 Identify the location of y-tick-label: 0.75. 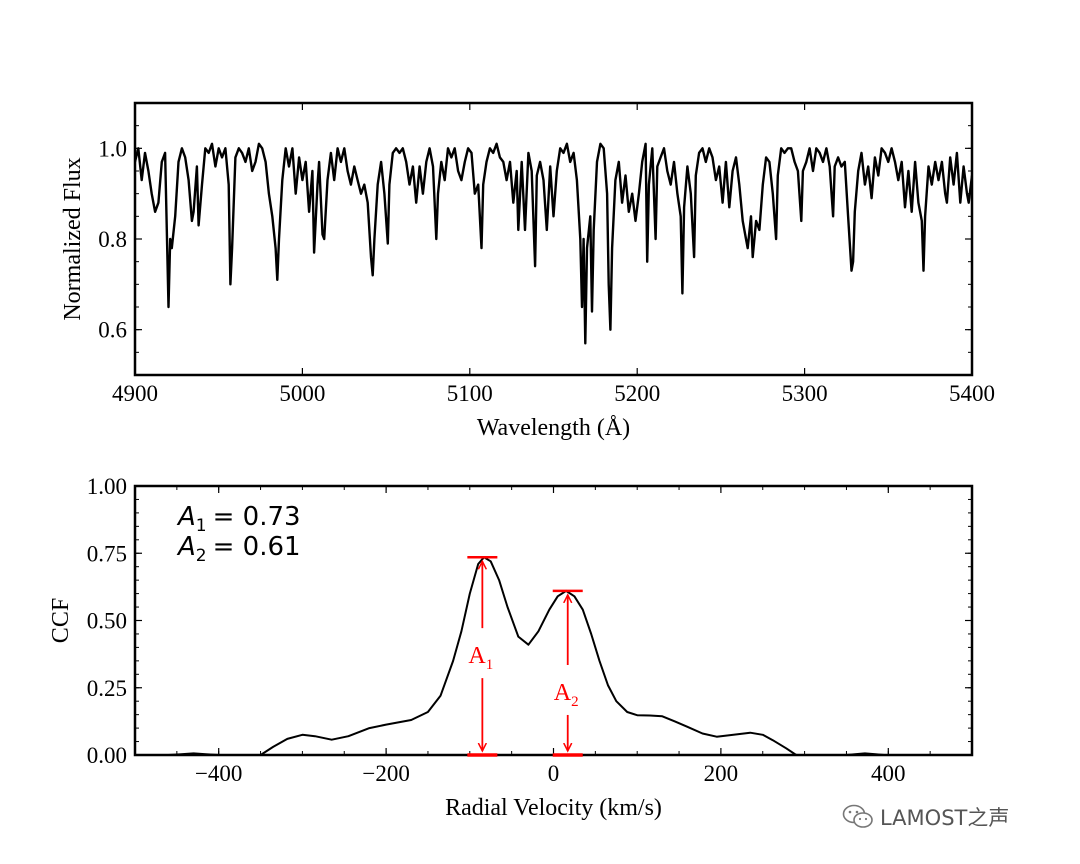
(107, 553).